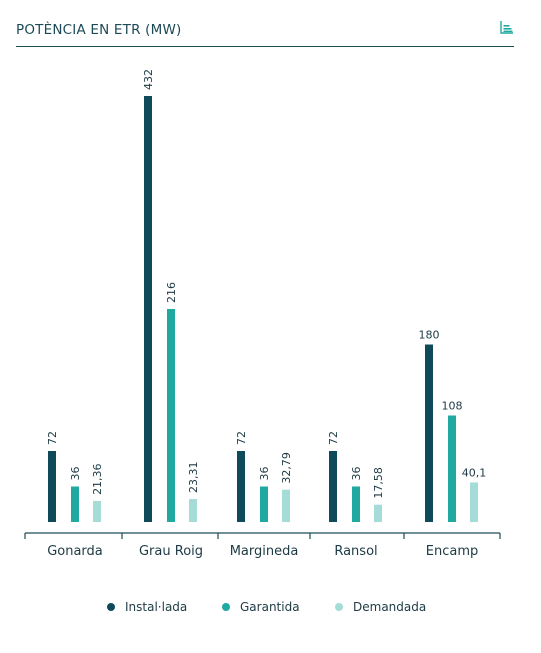 Image resolution: width=541 pixels, height=653 pixels. I want to click on x-tick-label: Grau Roig, so click(171, 551).